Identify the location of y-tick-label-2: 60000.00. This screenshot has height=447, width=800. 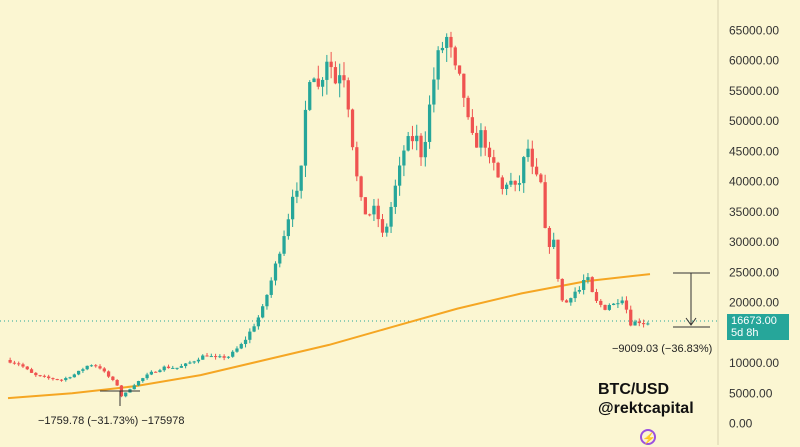
(754, 61).